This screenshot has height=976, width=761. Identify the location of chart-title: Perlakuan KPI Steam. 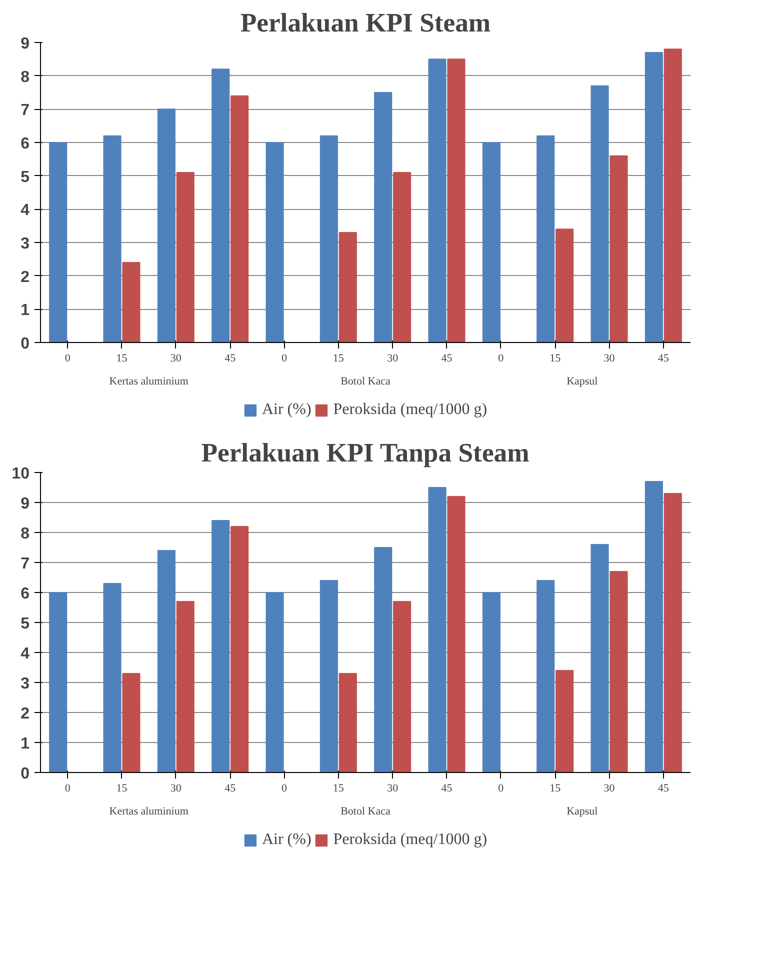
(365, 23).